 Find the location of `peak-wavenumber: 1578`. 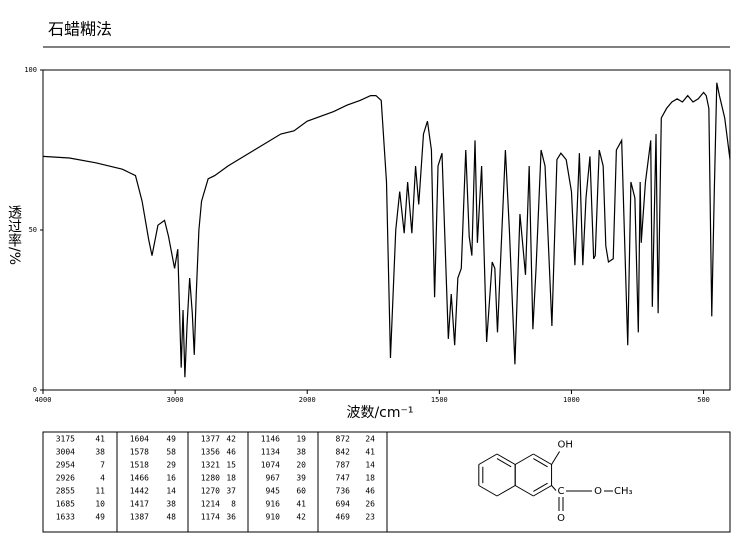

peak-wavenumber: 1578 is located at coordinates (139, 452).